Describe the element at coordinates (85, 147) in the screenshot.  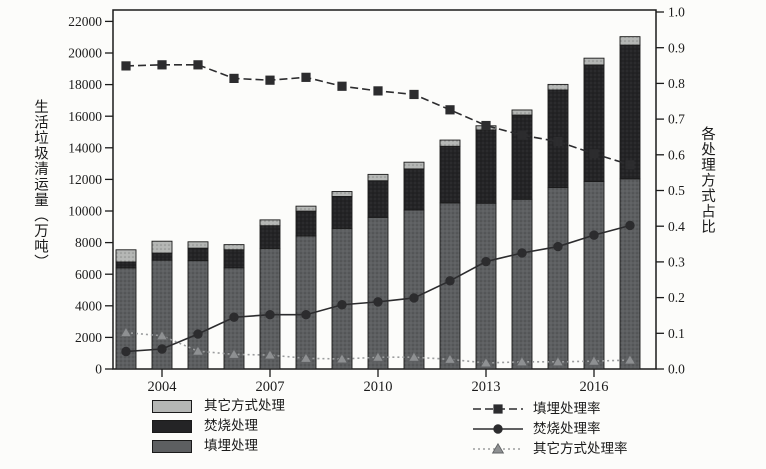
I see `left-axis-tick-label: 14000` at that location.